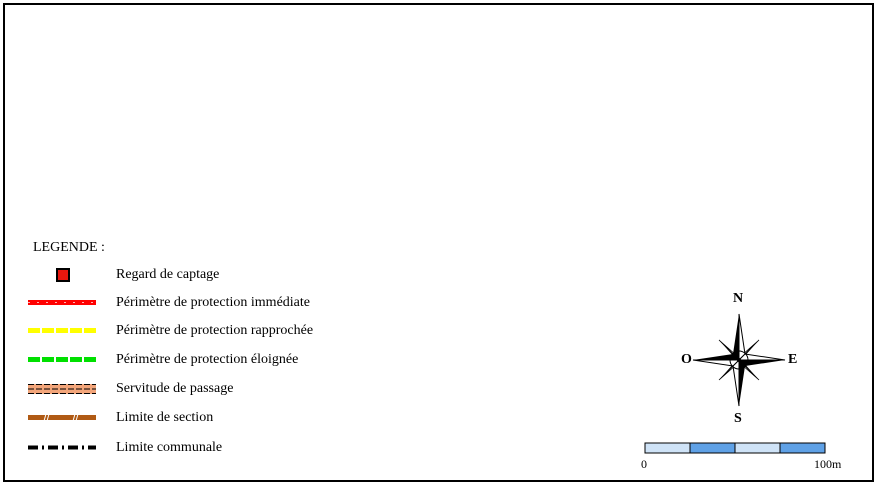  I want to click on compass-south-label: S, so click(738, 418).